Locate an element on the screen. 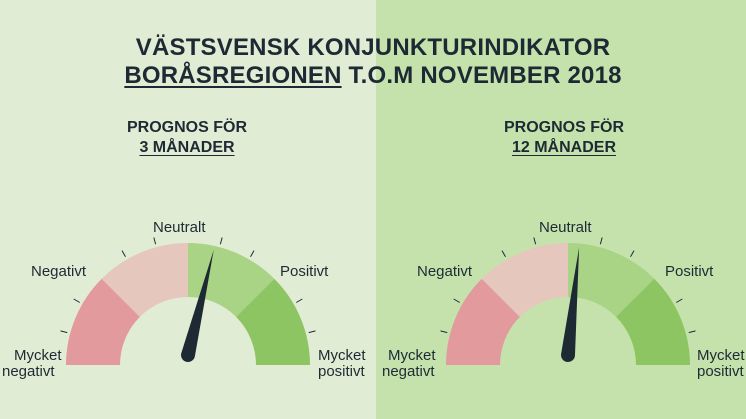 The width and height of the screenshot is (746, 419). forecast-heading-12-months: PROGNOS FÖR 12 MÅNADER is located at coordinates (564, 138).